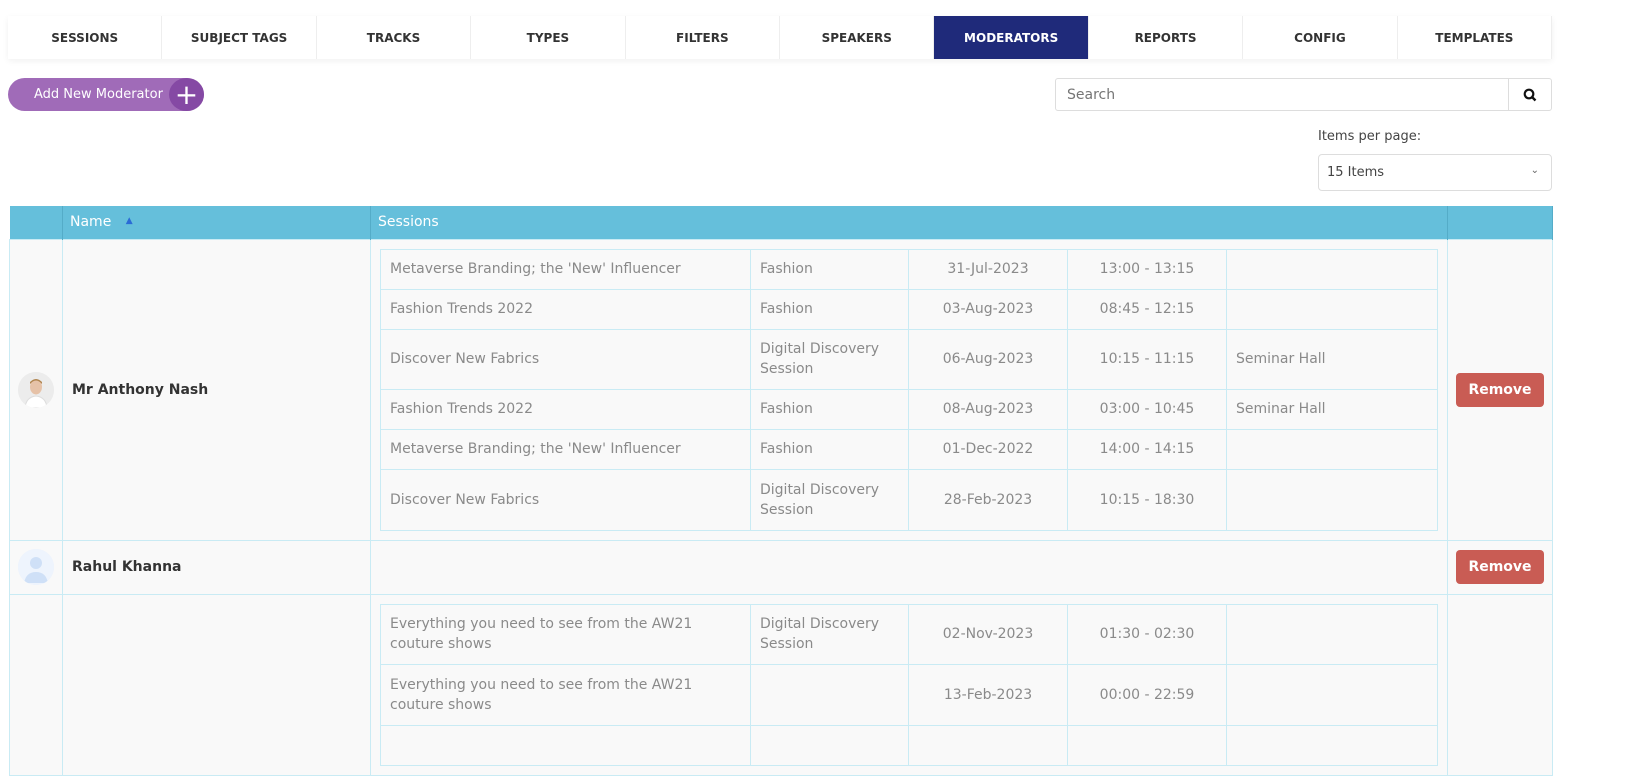 The image size is (1627, 776). What do you see at coordinates (565, 745) in the screenshot?
I see `session-title` at bounding box center [565, 745].